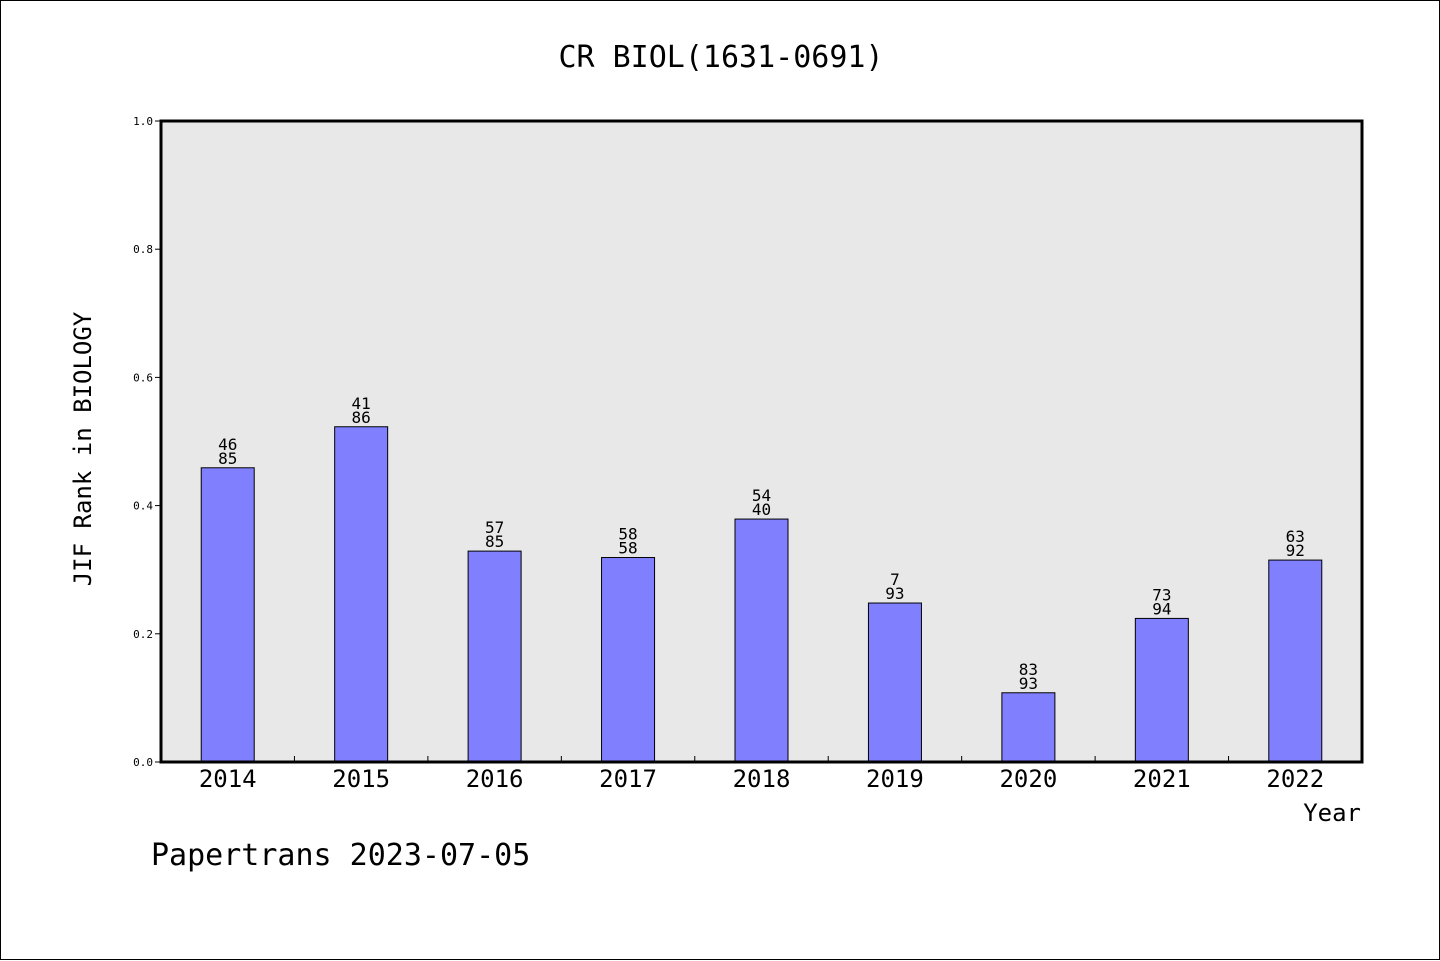 Image resolution: width=1440 pixels, height=961 pixels. Describe the element at coordinates (495, 779) in the screenshot. I see `x-tick-label: 2016` at that location.